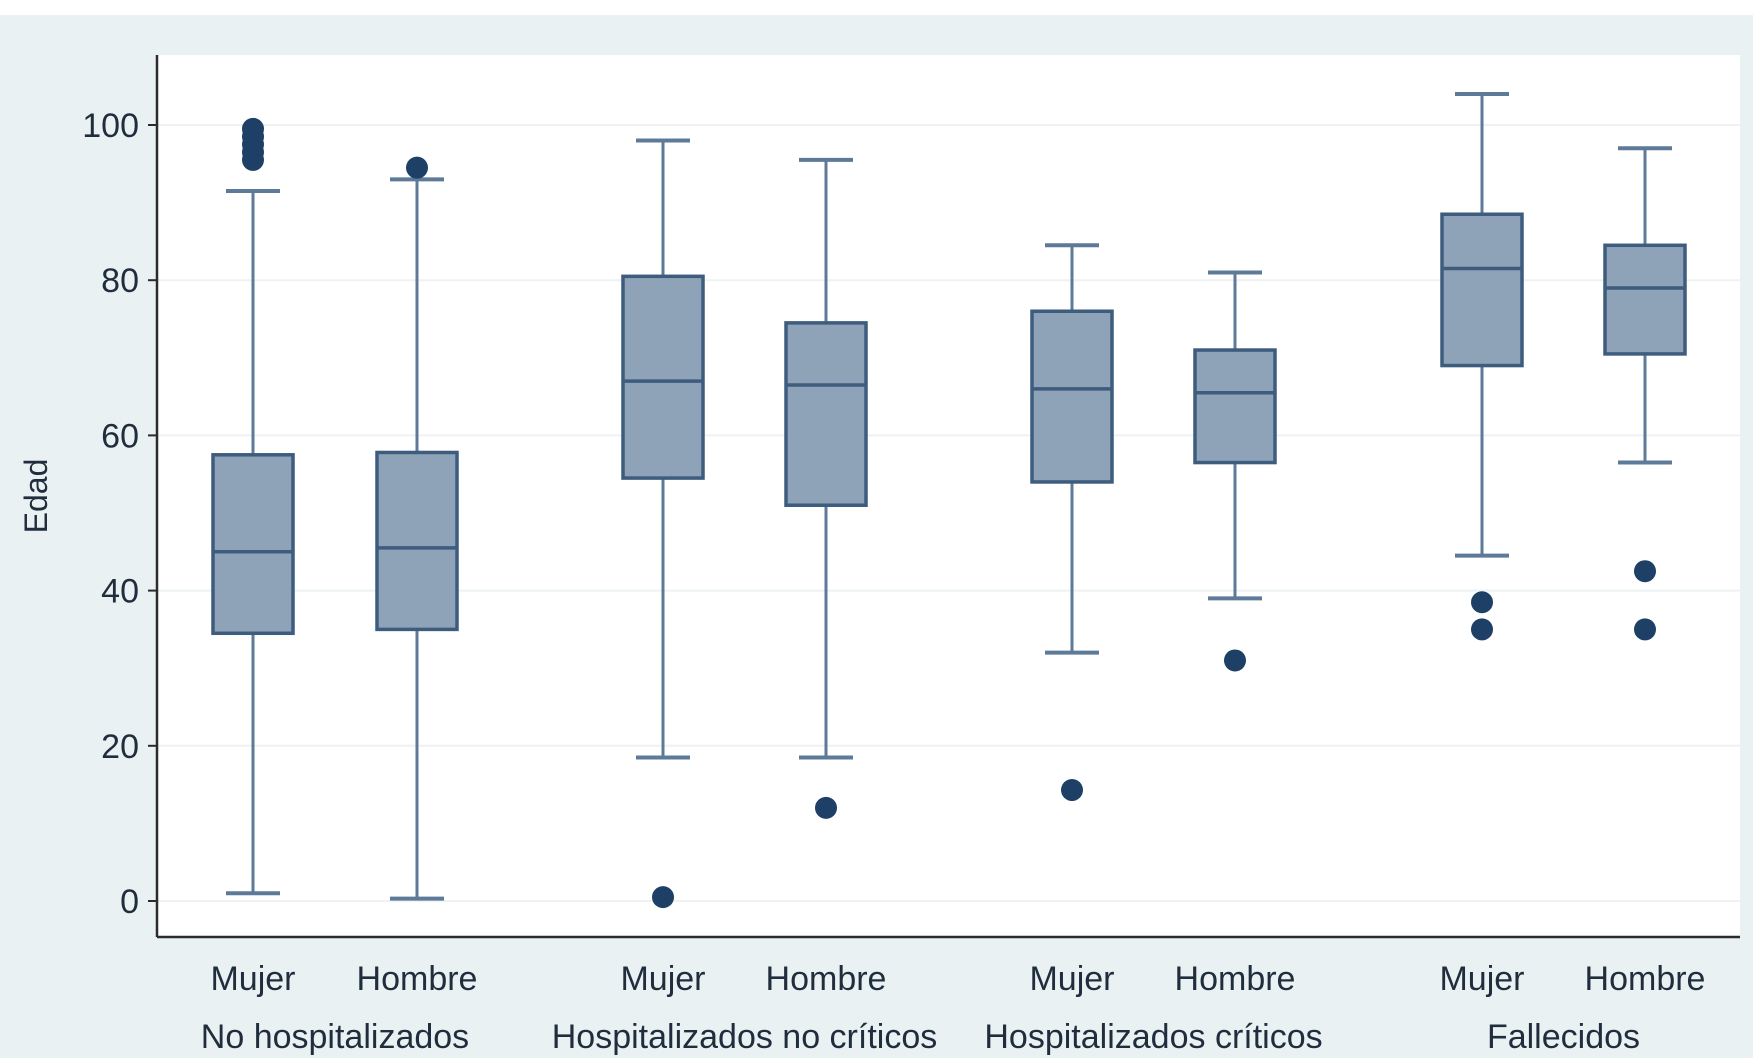 This screenshot has width=1753, height=1058. Describe the element at coordinates (120, 436) in the screenshot. I see `y-tick-label: 60` at that location.